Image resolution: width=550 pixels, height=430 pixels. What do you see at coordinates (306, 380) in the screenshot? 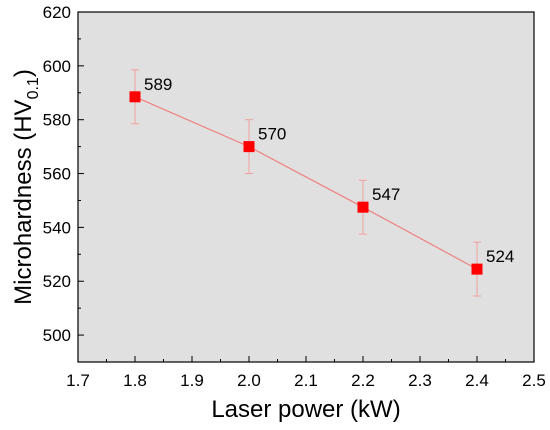
I see `x-tick-label: 2.1` at bounding box center [306, 380].